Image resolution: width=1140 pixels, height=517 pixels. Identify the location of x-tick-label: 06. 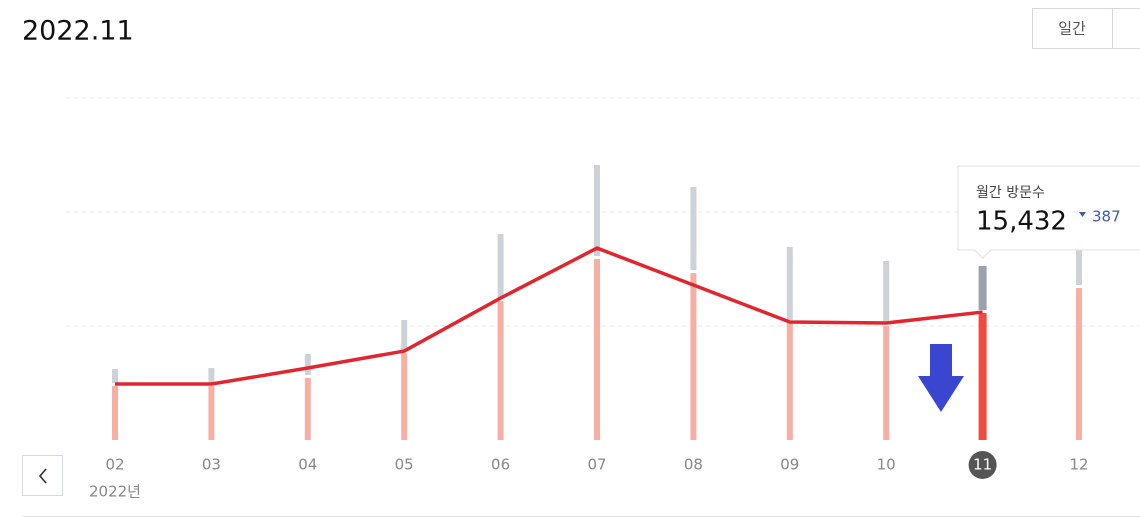
(500, 465).